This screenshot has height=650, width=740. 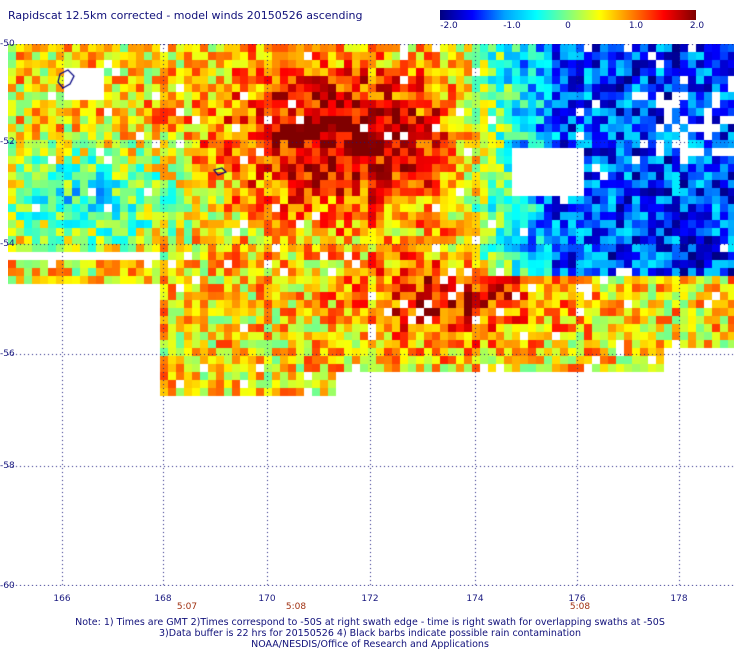 I want to click on time-label: 5:07, so click(x=187, y=607).